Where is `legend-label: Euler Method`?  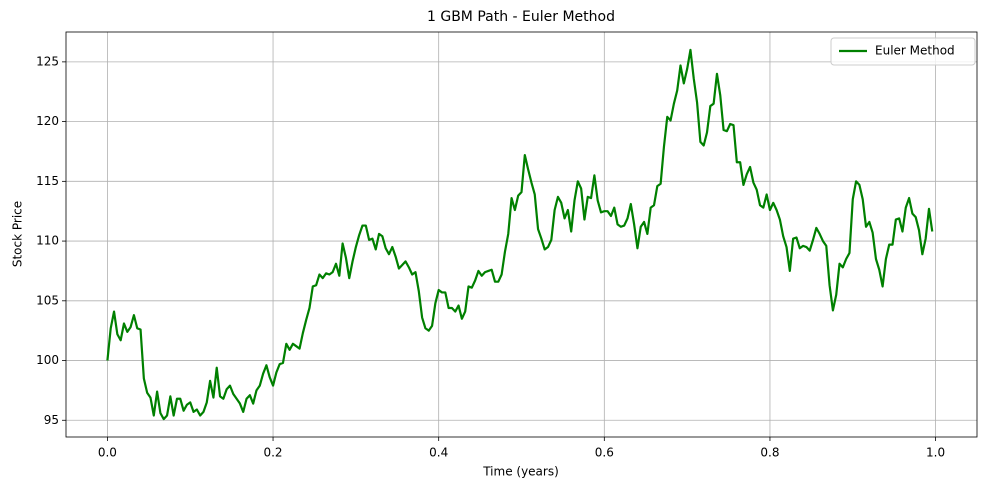 legend-label: Euler Method is located at coordinates (915, 51).